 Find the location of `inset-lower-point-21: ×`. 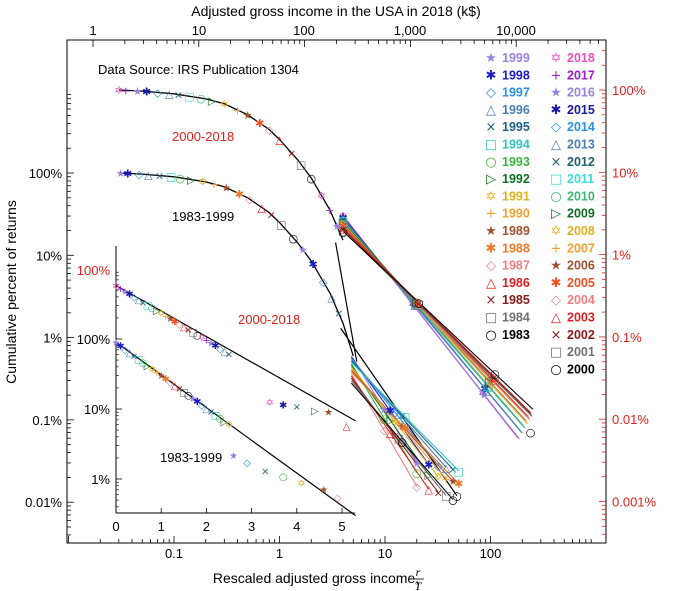

inset-lower-point-21: × is located at coordinates (211, 412).